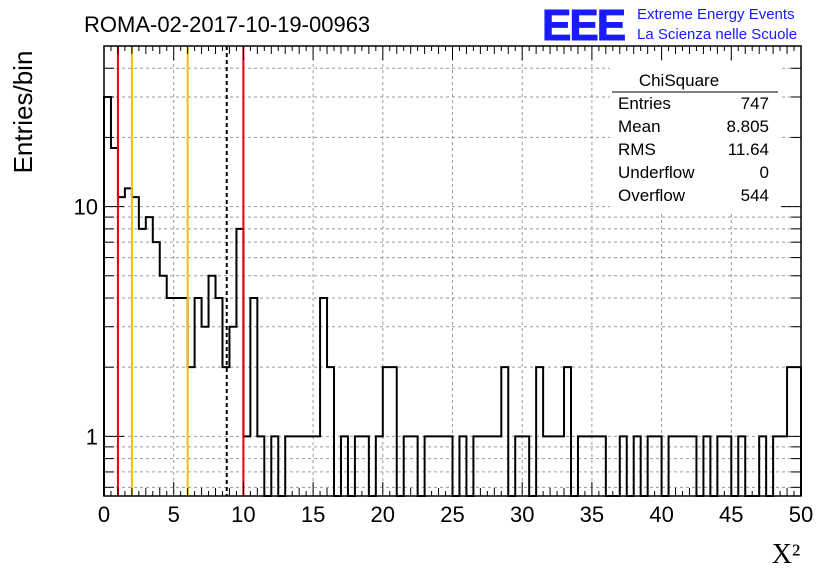  I want to click on eee-logo-line1: Extreme Energy Events, so click(716, 14).